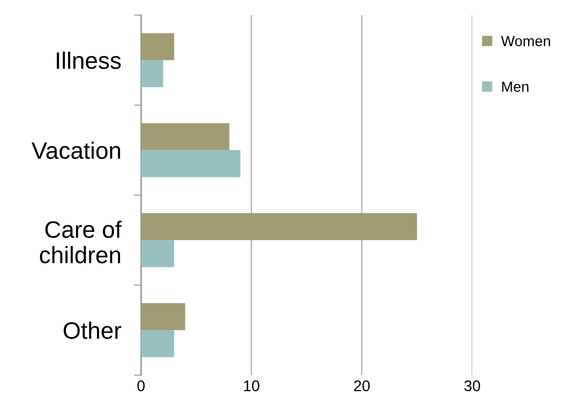 The height and width of the screenshot is (410, 571). I want to click on y-tick-label: Illness, so click(88, 60).